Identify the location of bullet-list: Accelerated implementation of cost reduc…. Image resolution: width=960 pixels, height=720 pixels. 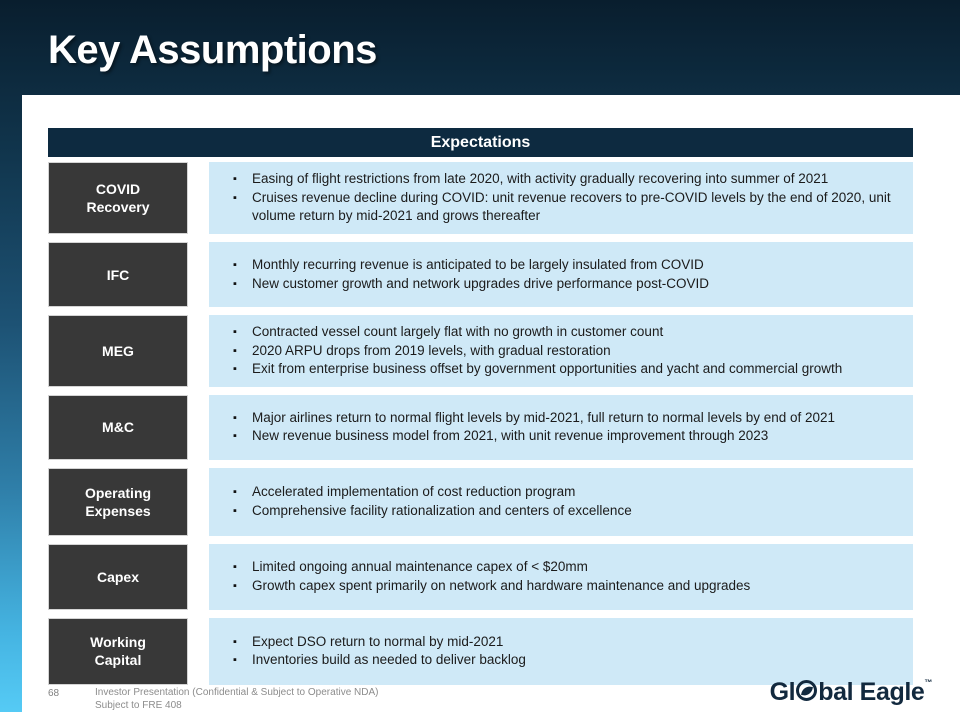
(567, 501).